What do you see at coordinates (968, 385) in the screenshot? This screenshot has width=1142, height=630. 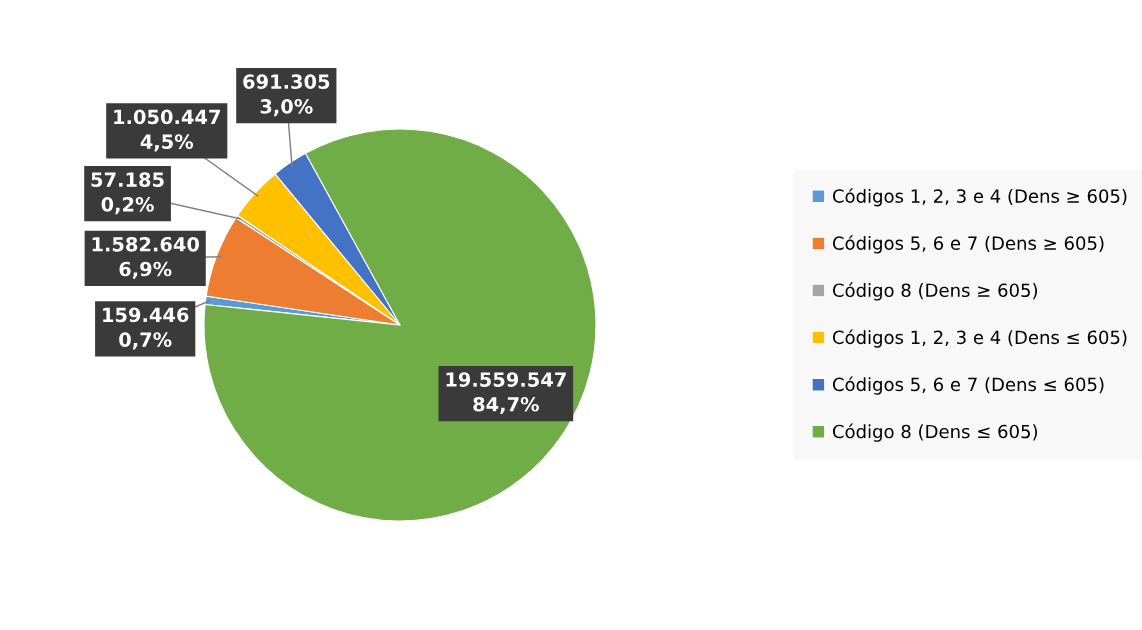 I see `legend-label: Códigos 5, 6 e 7 (Dens ≤ 605)` at bounding box center [968, 385].